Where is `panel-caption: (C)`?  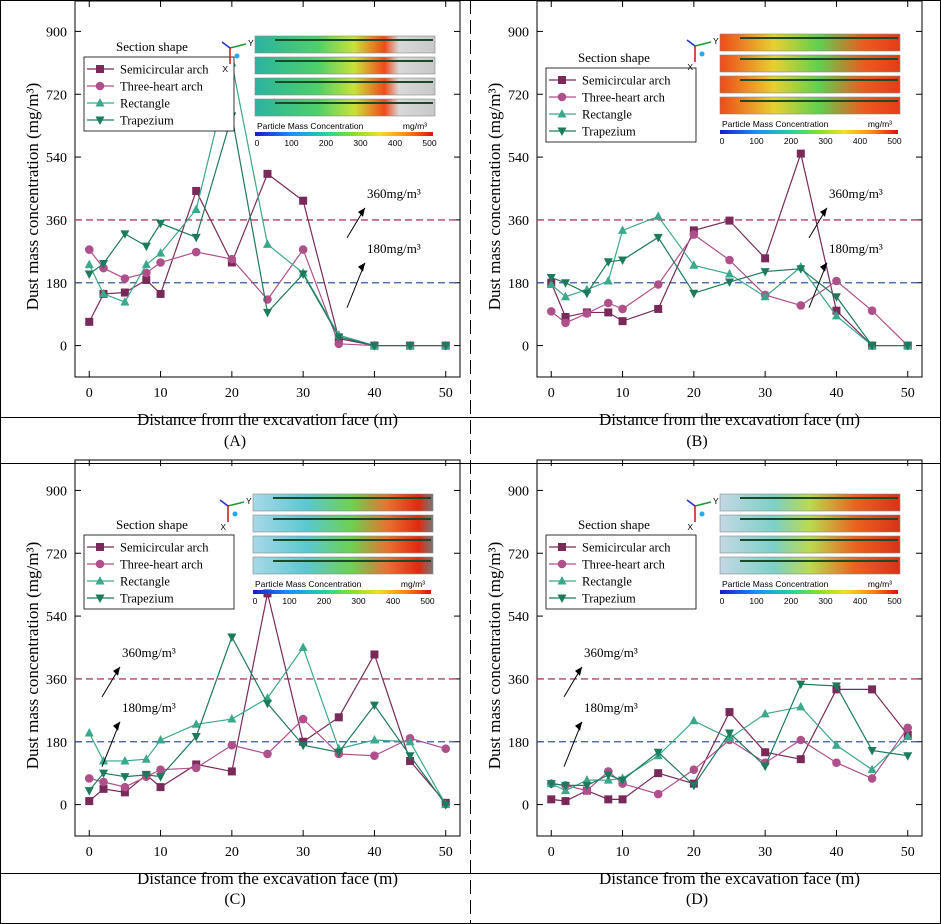 panel-caption: (C) is located at coordinates (234, 899).